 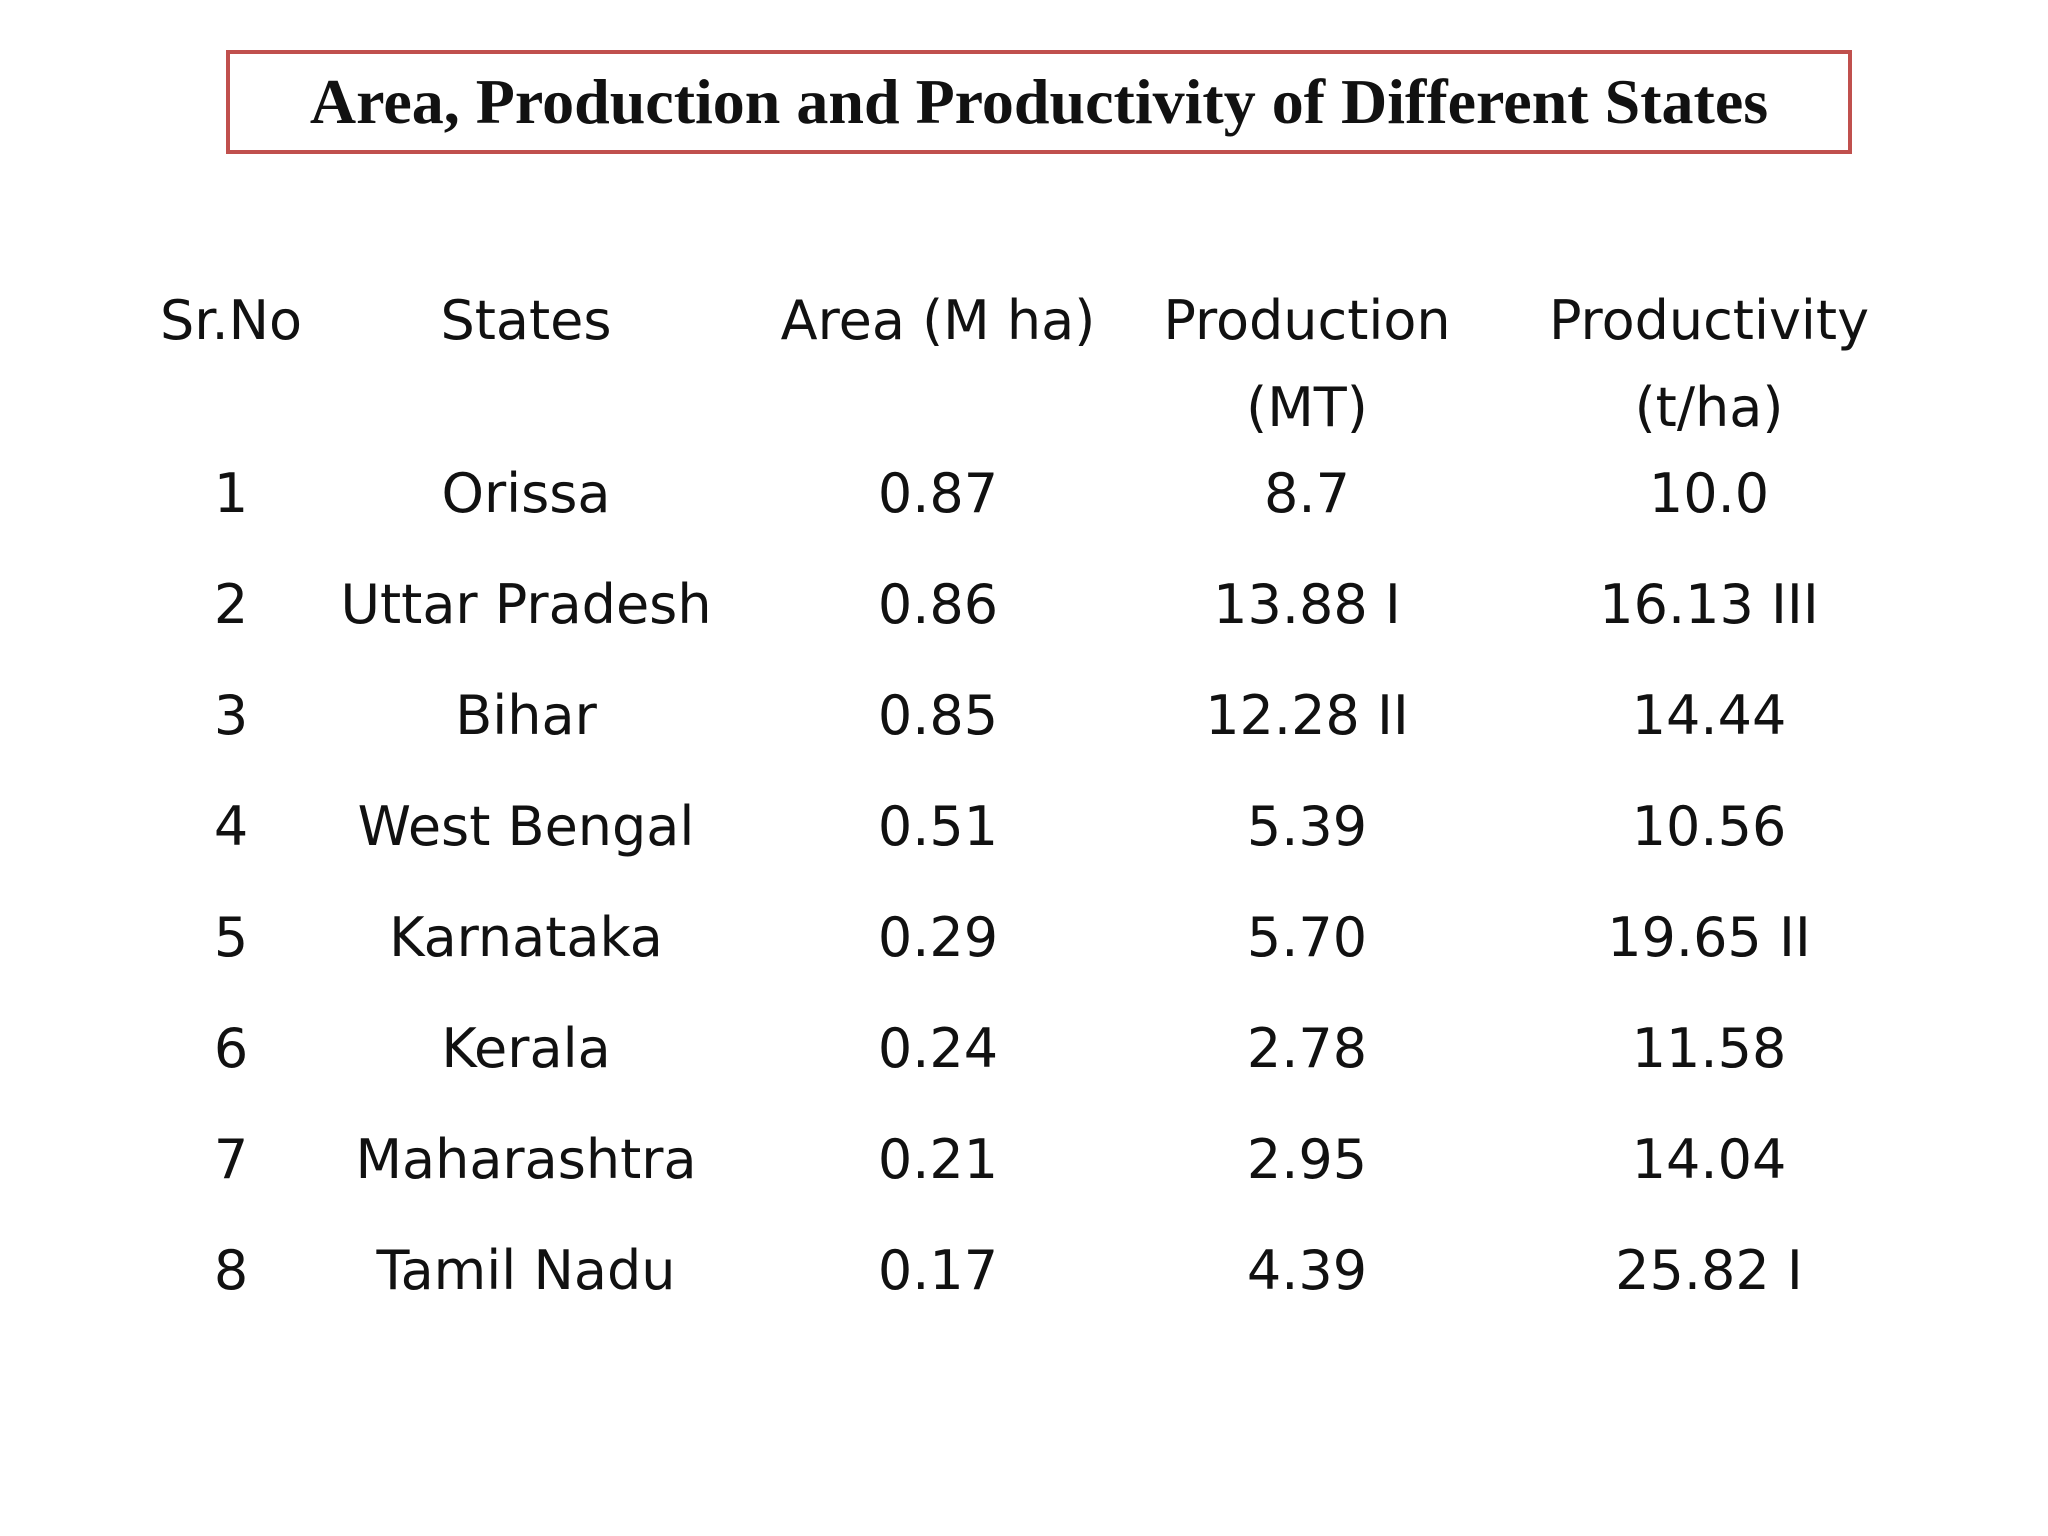 I want to click on table-cell: 14.44, so click(x=1709, y=715).